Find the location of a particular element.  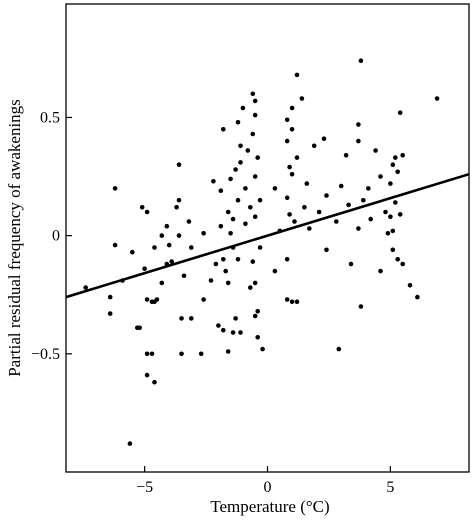

y-tick-label: 0.5 is located at coordinates (50, 117).